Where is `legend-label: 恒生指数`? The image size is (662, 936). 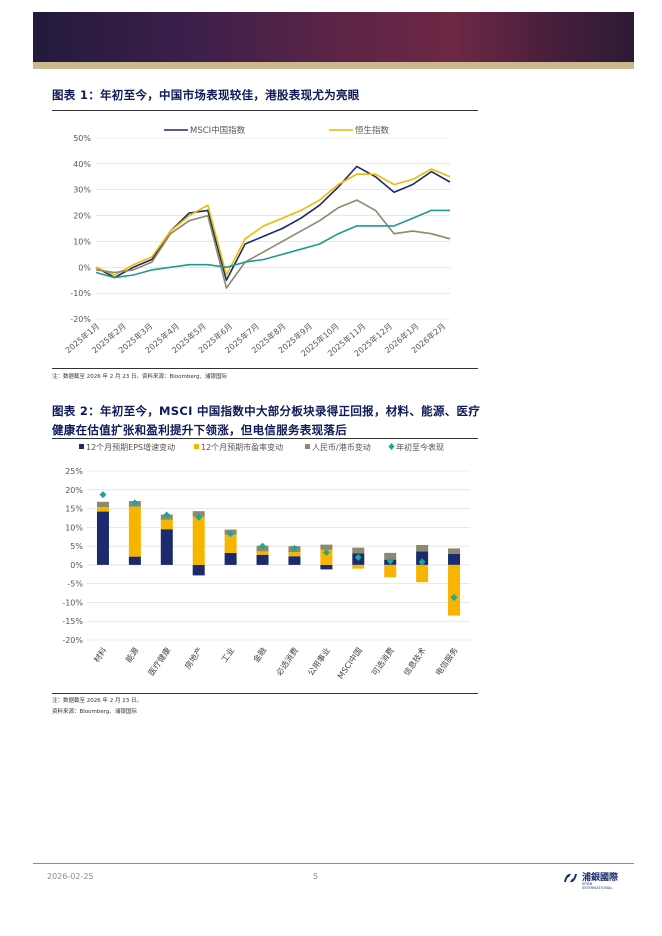
legend-label: 恒生指数 is located at coordinates (372, 130).